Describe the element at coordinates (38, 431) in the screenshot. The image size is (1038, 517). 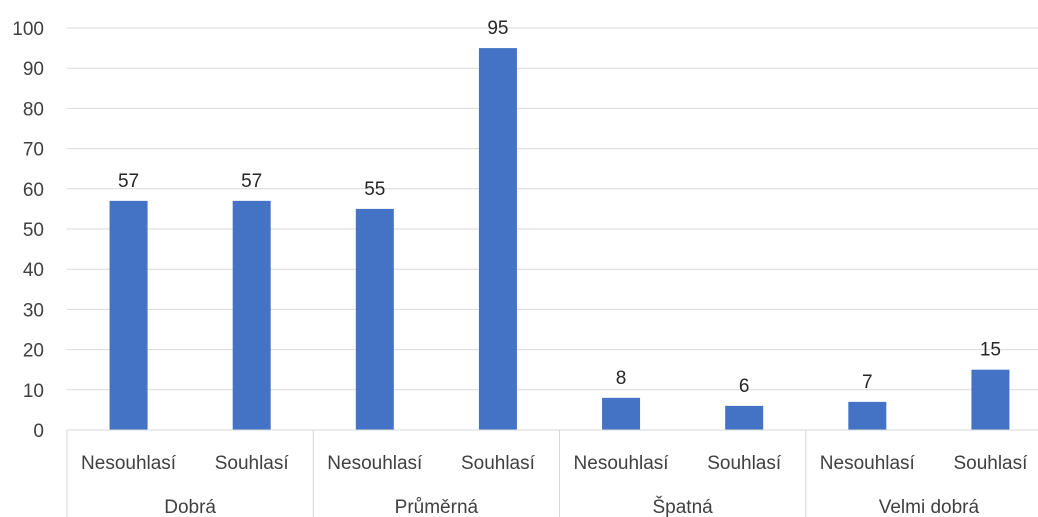
I see `y-tick-label: 0` at that location.